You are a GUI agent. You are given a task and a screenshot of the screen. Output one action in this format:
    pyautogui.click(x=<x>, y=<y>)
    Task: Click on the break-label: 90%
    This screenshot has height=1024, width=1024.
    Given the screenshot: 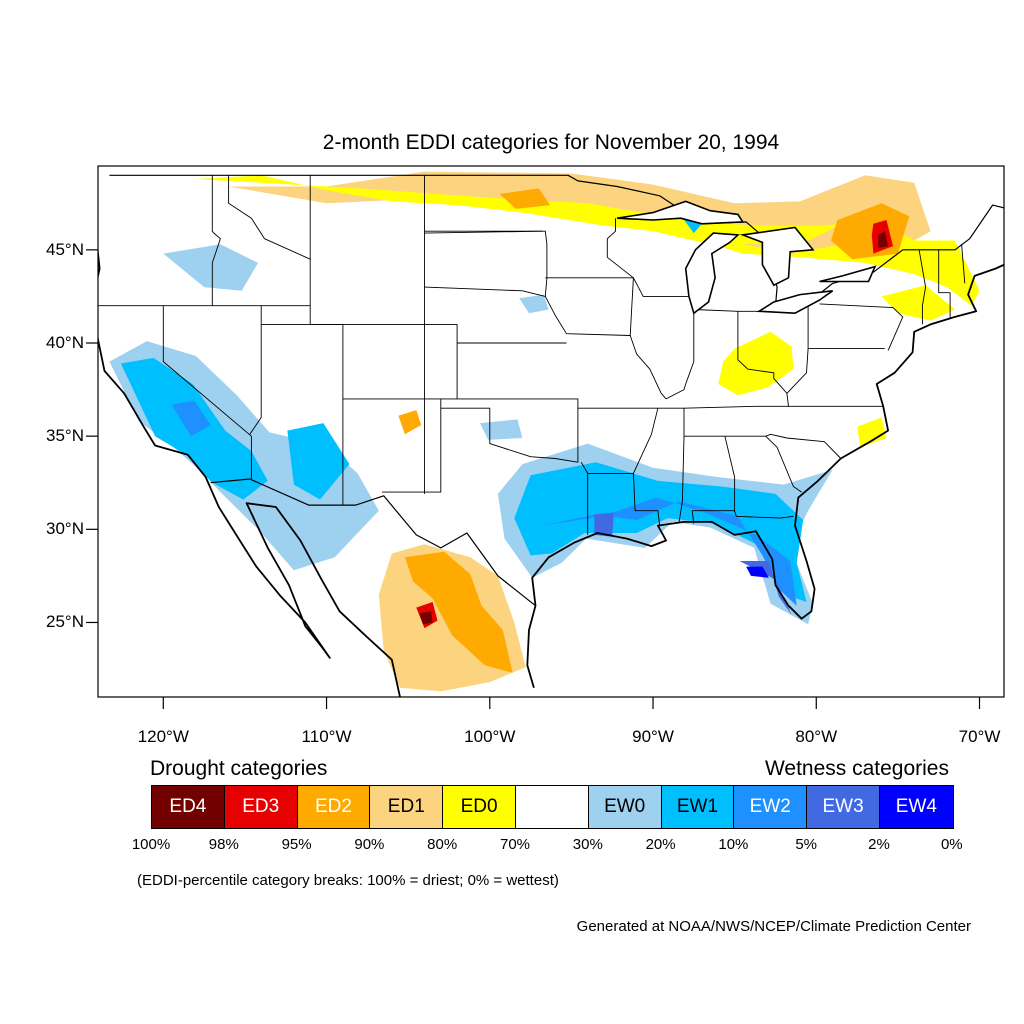 What is the action you would take?
    pyautogui.click(x=369, y=844)
    